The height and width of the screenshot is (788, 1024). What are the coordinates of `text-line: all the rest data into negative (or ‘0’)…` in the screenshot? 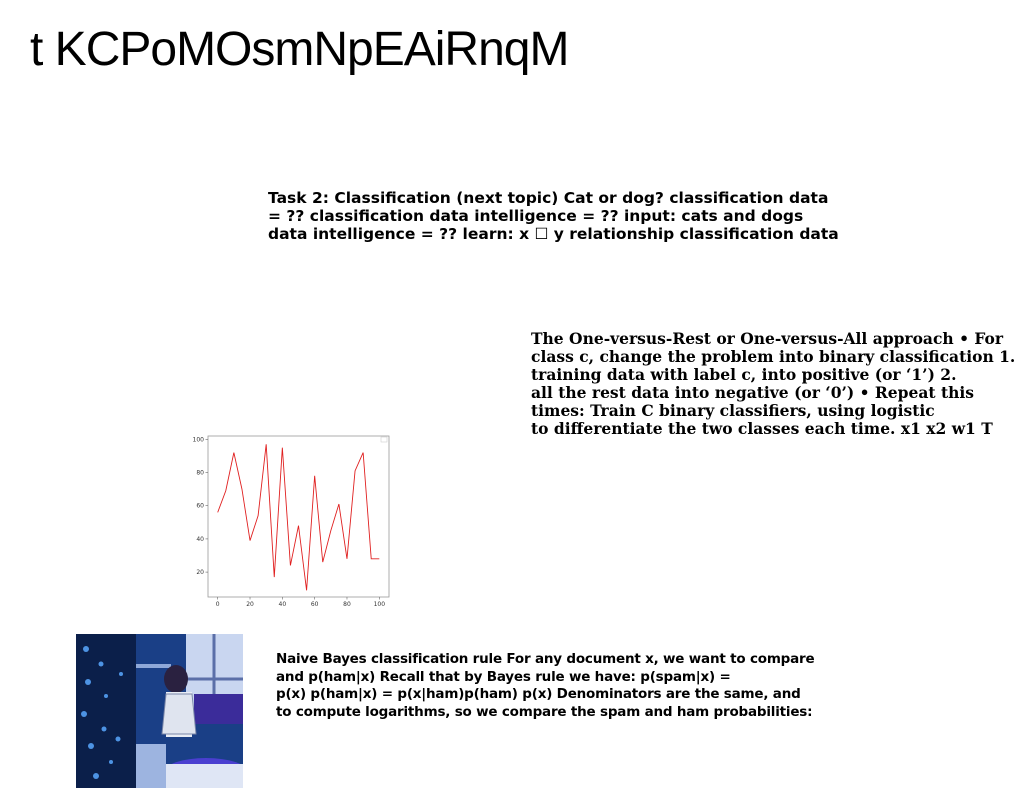 It's located at (752, 392).